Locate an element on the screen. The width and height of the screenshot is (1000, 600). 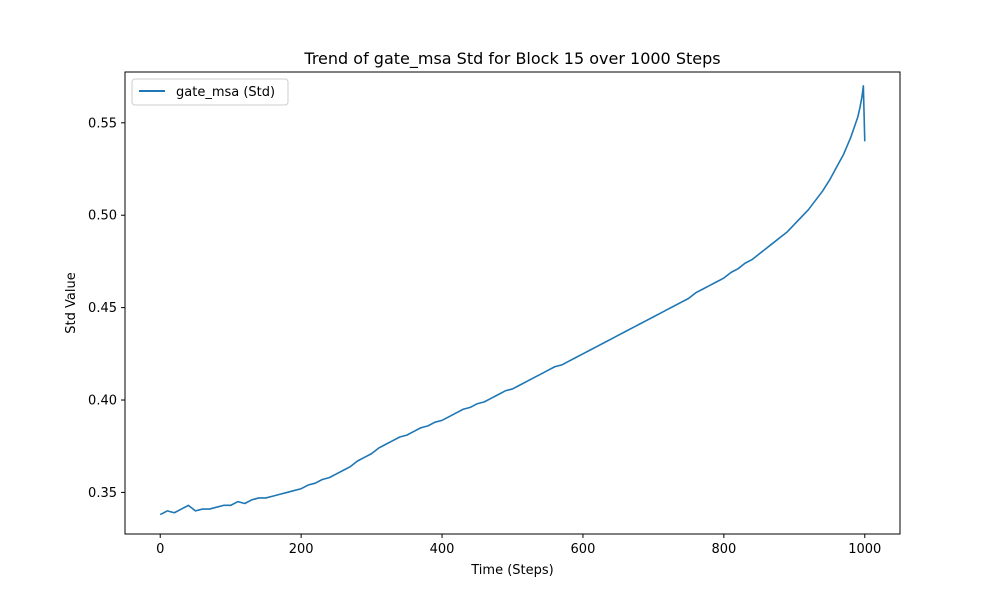
y-tick-label: 0.55 is located at coordinates (102, 123).